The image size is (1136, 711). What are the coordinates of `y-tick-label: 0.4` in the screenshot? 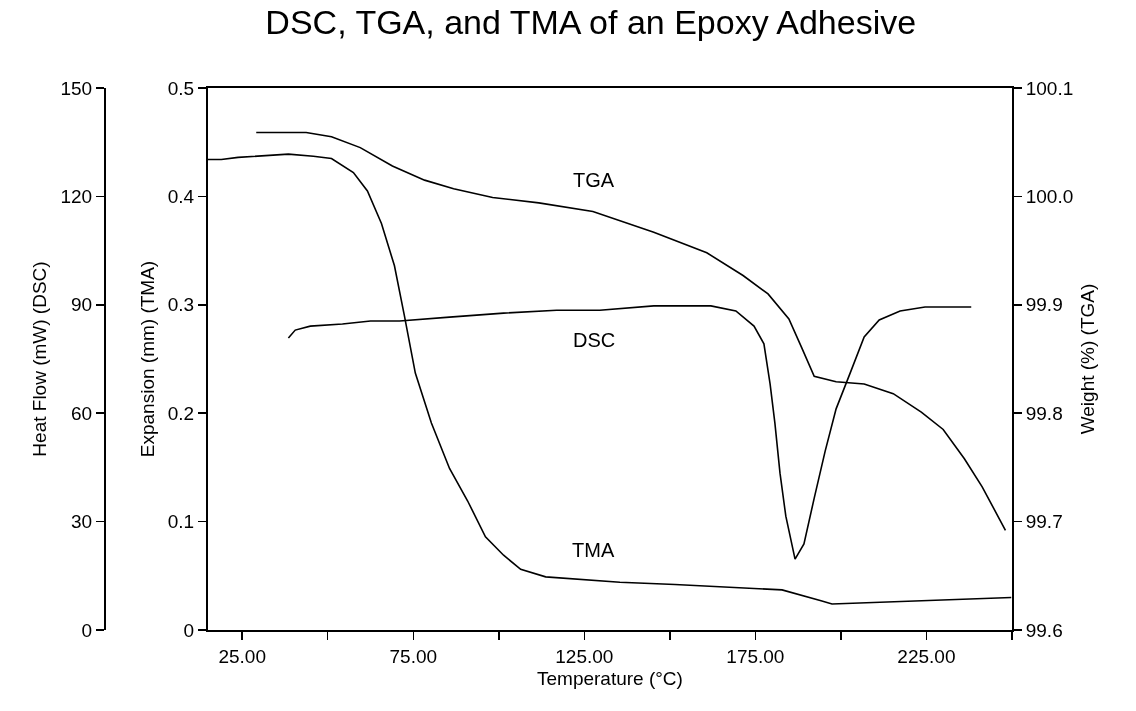 It's located at (181, 197).